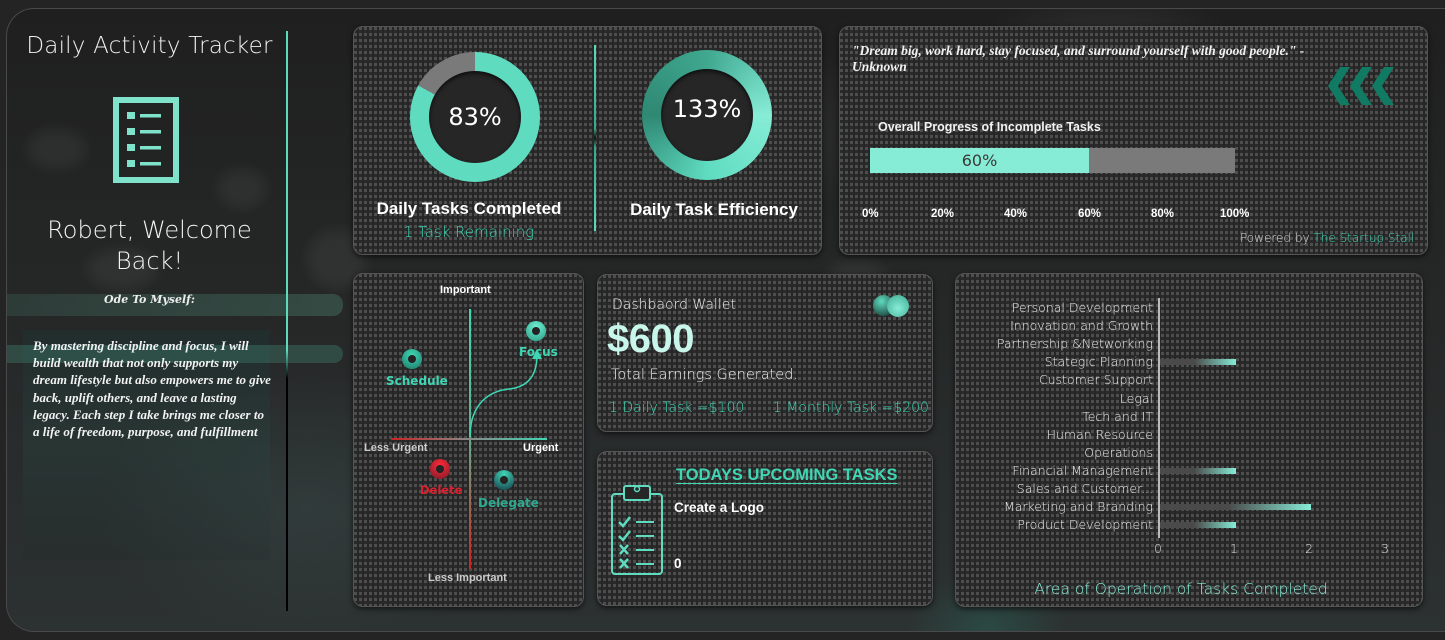 The width and height of the screenshot is (1445, 640). I want to click on x-tick: 2, so click(1309, 548).